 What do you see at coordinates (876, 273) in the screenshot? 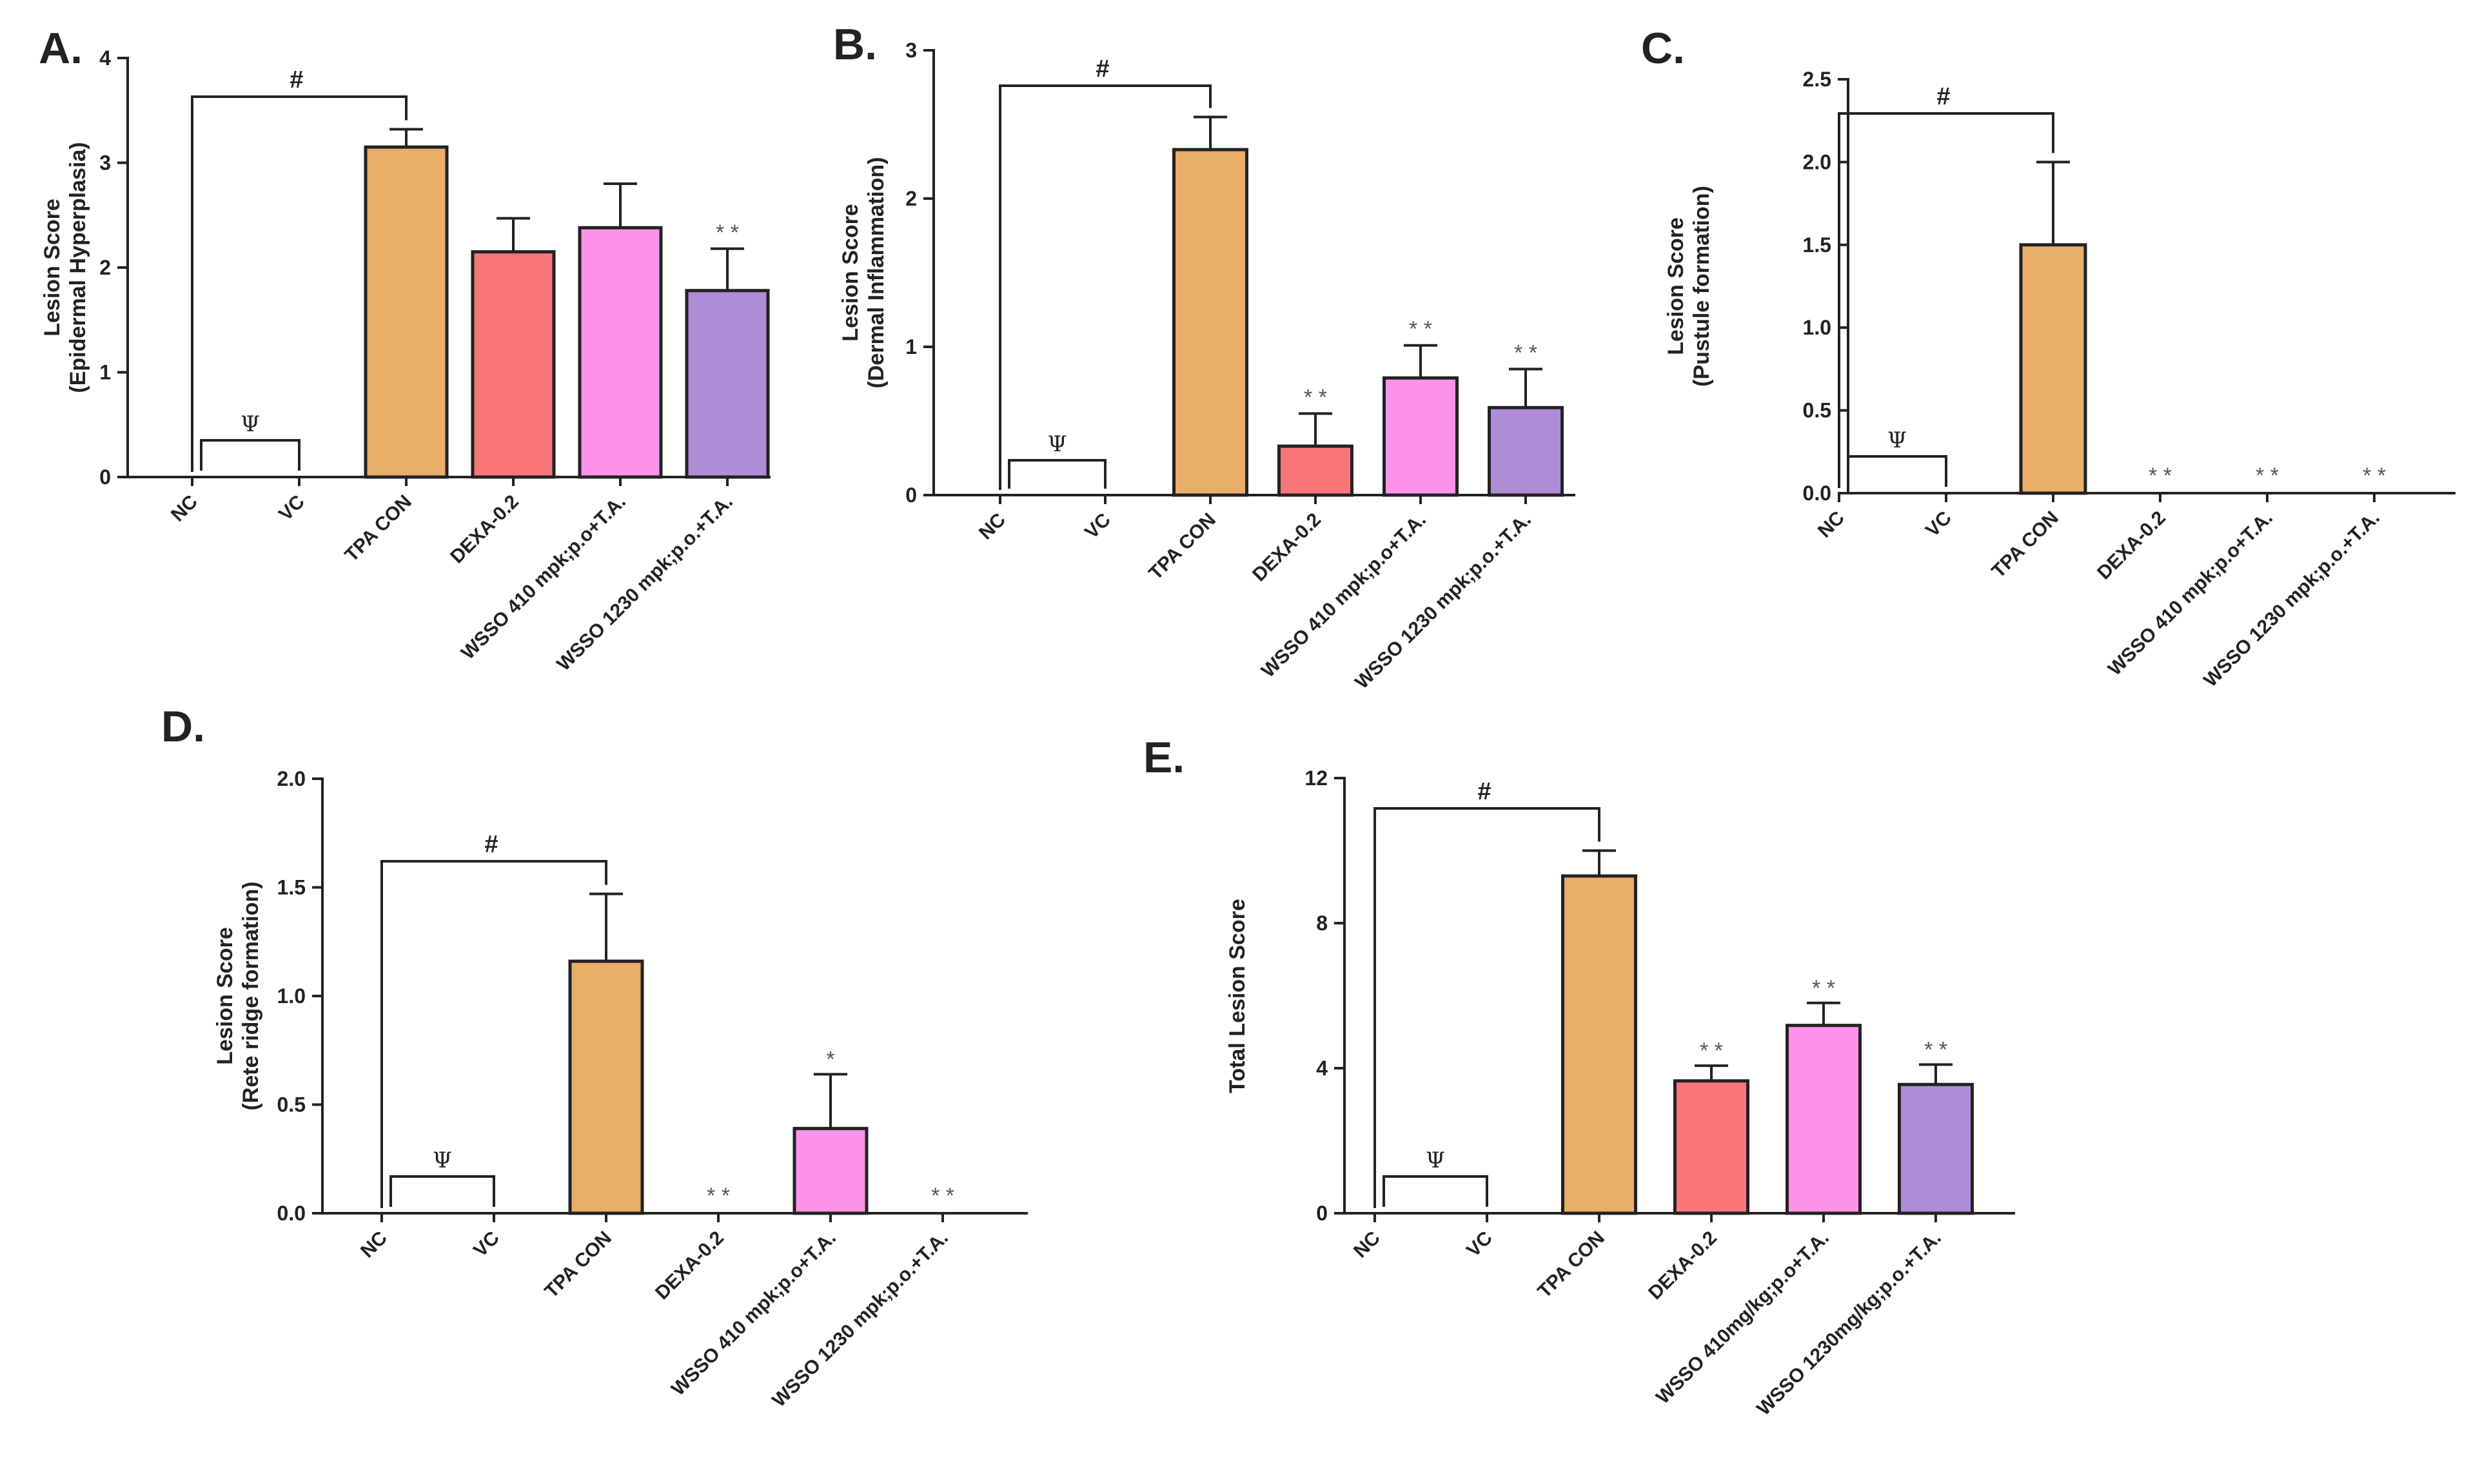
I see `y-axis-label: (Dermal Inflammation)` at bounding box center [876, 273].